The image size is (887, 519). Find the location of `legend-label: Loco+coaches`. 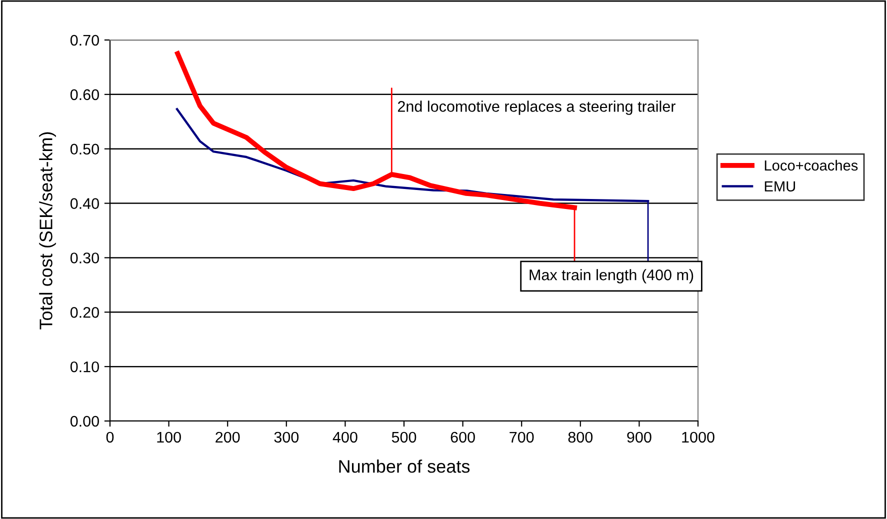

legend-label: Loco+coaches is located at coordinates (811, 165).